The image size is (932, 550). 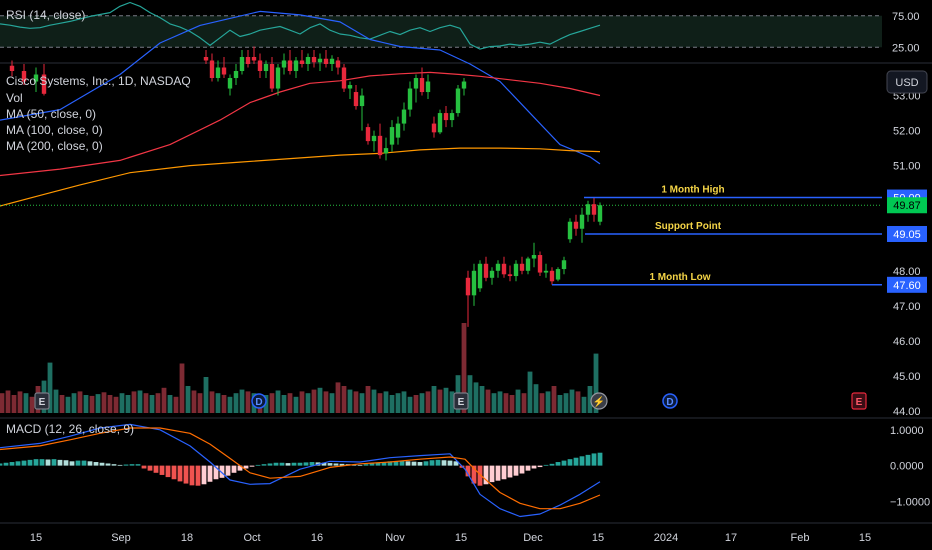 I want to click on macd-tick-label: 0.0000, so click(x=907, y=467).